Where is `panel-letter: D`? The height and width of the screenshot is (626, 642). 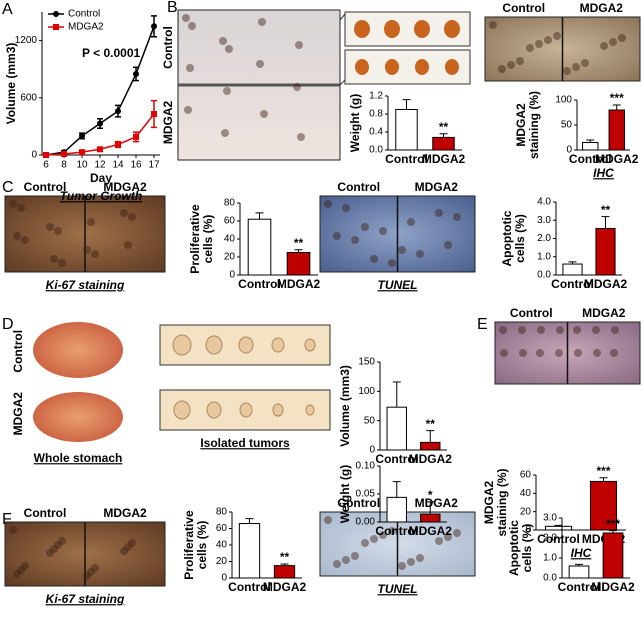
panel-letter: D is located at coordinates (8, 324).